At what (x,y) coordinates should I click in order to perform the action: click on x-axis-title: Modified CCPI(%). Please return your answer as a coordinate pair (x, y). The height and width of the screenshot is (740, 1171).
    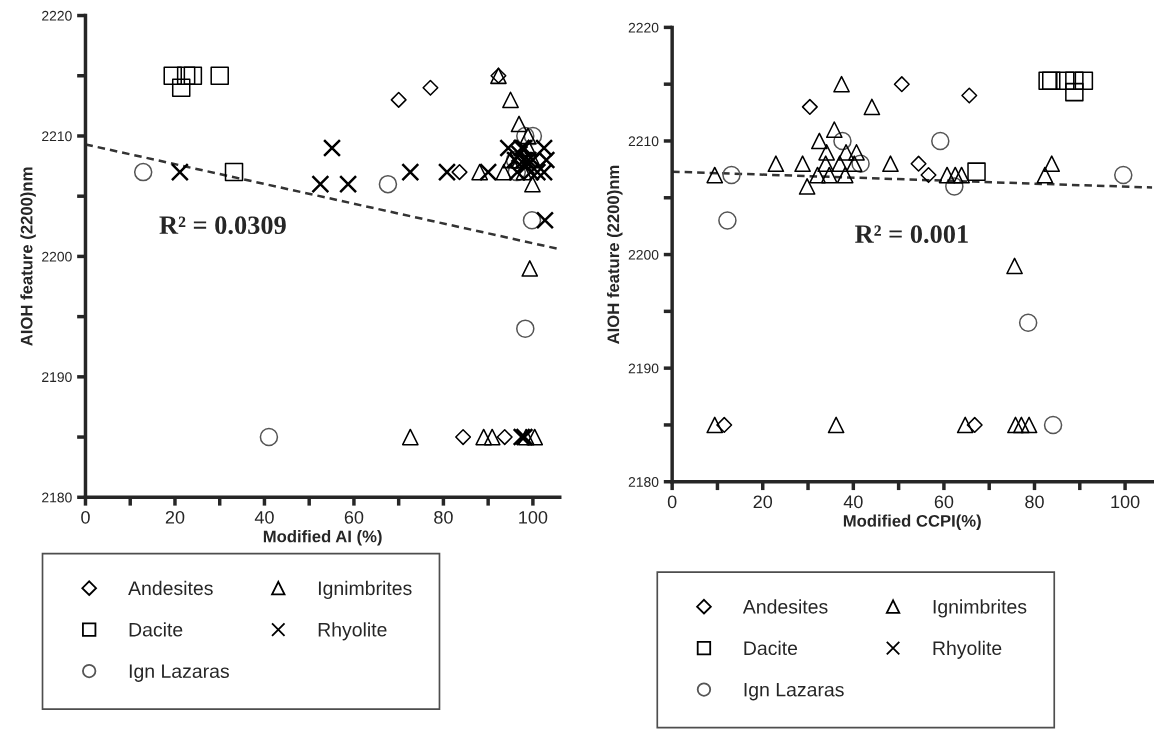
    Looking at the image, I should click on (912, 522).